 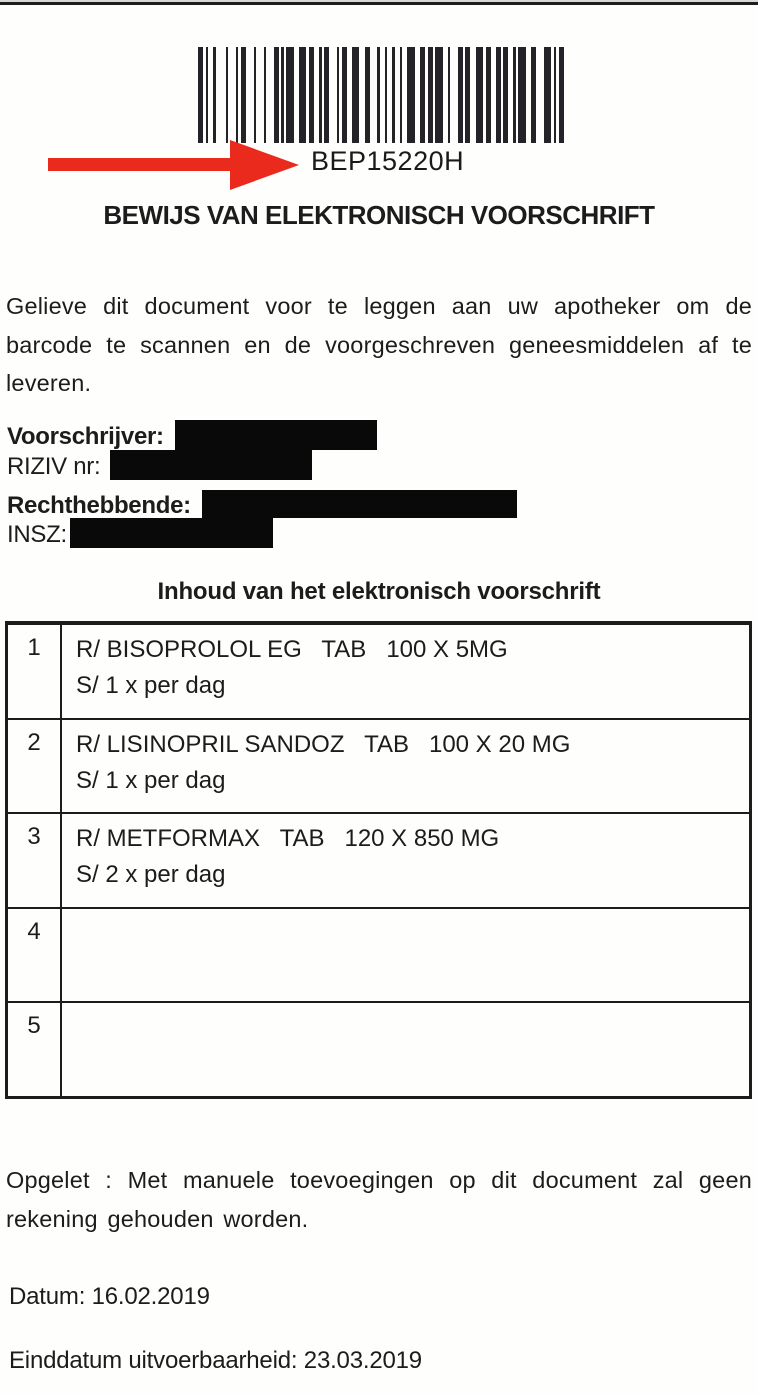 I want to click on divider, so click(x=379, y=2).